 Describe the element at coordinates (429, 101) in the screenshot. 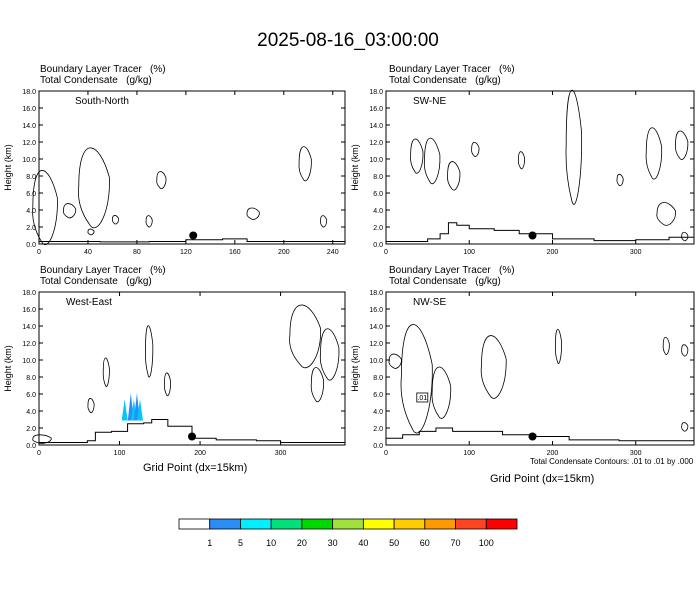

I see `panel-name: SW-NE` at that location.